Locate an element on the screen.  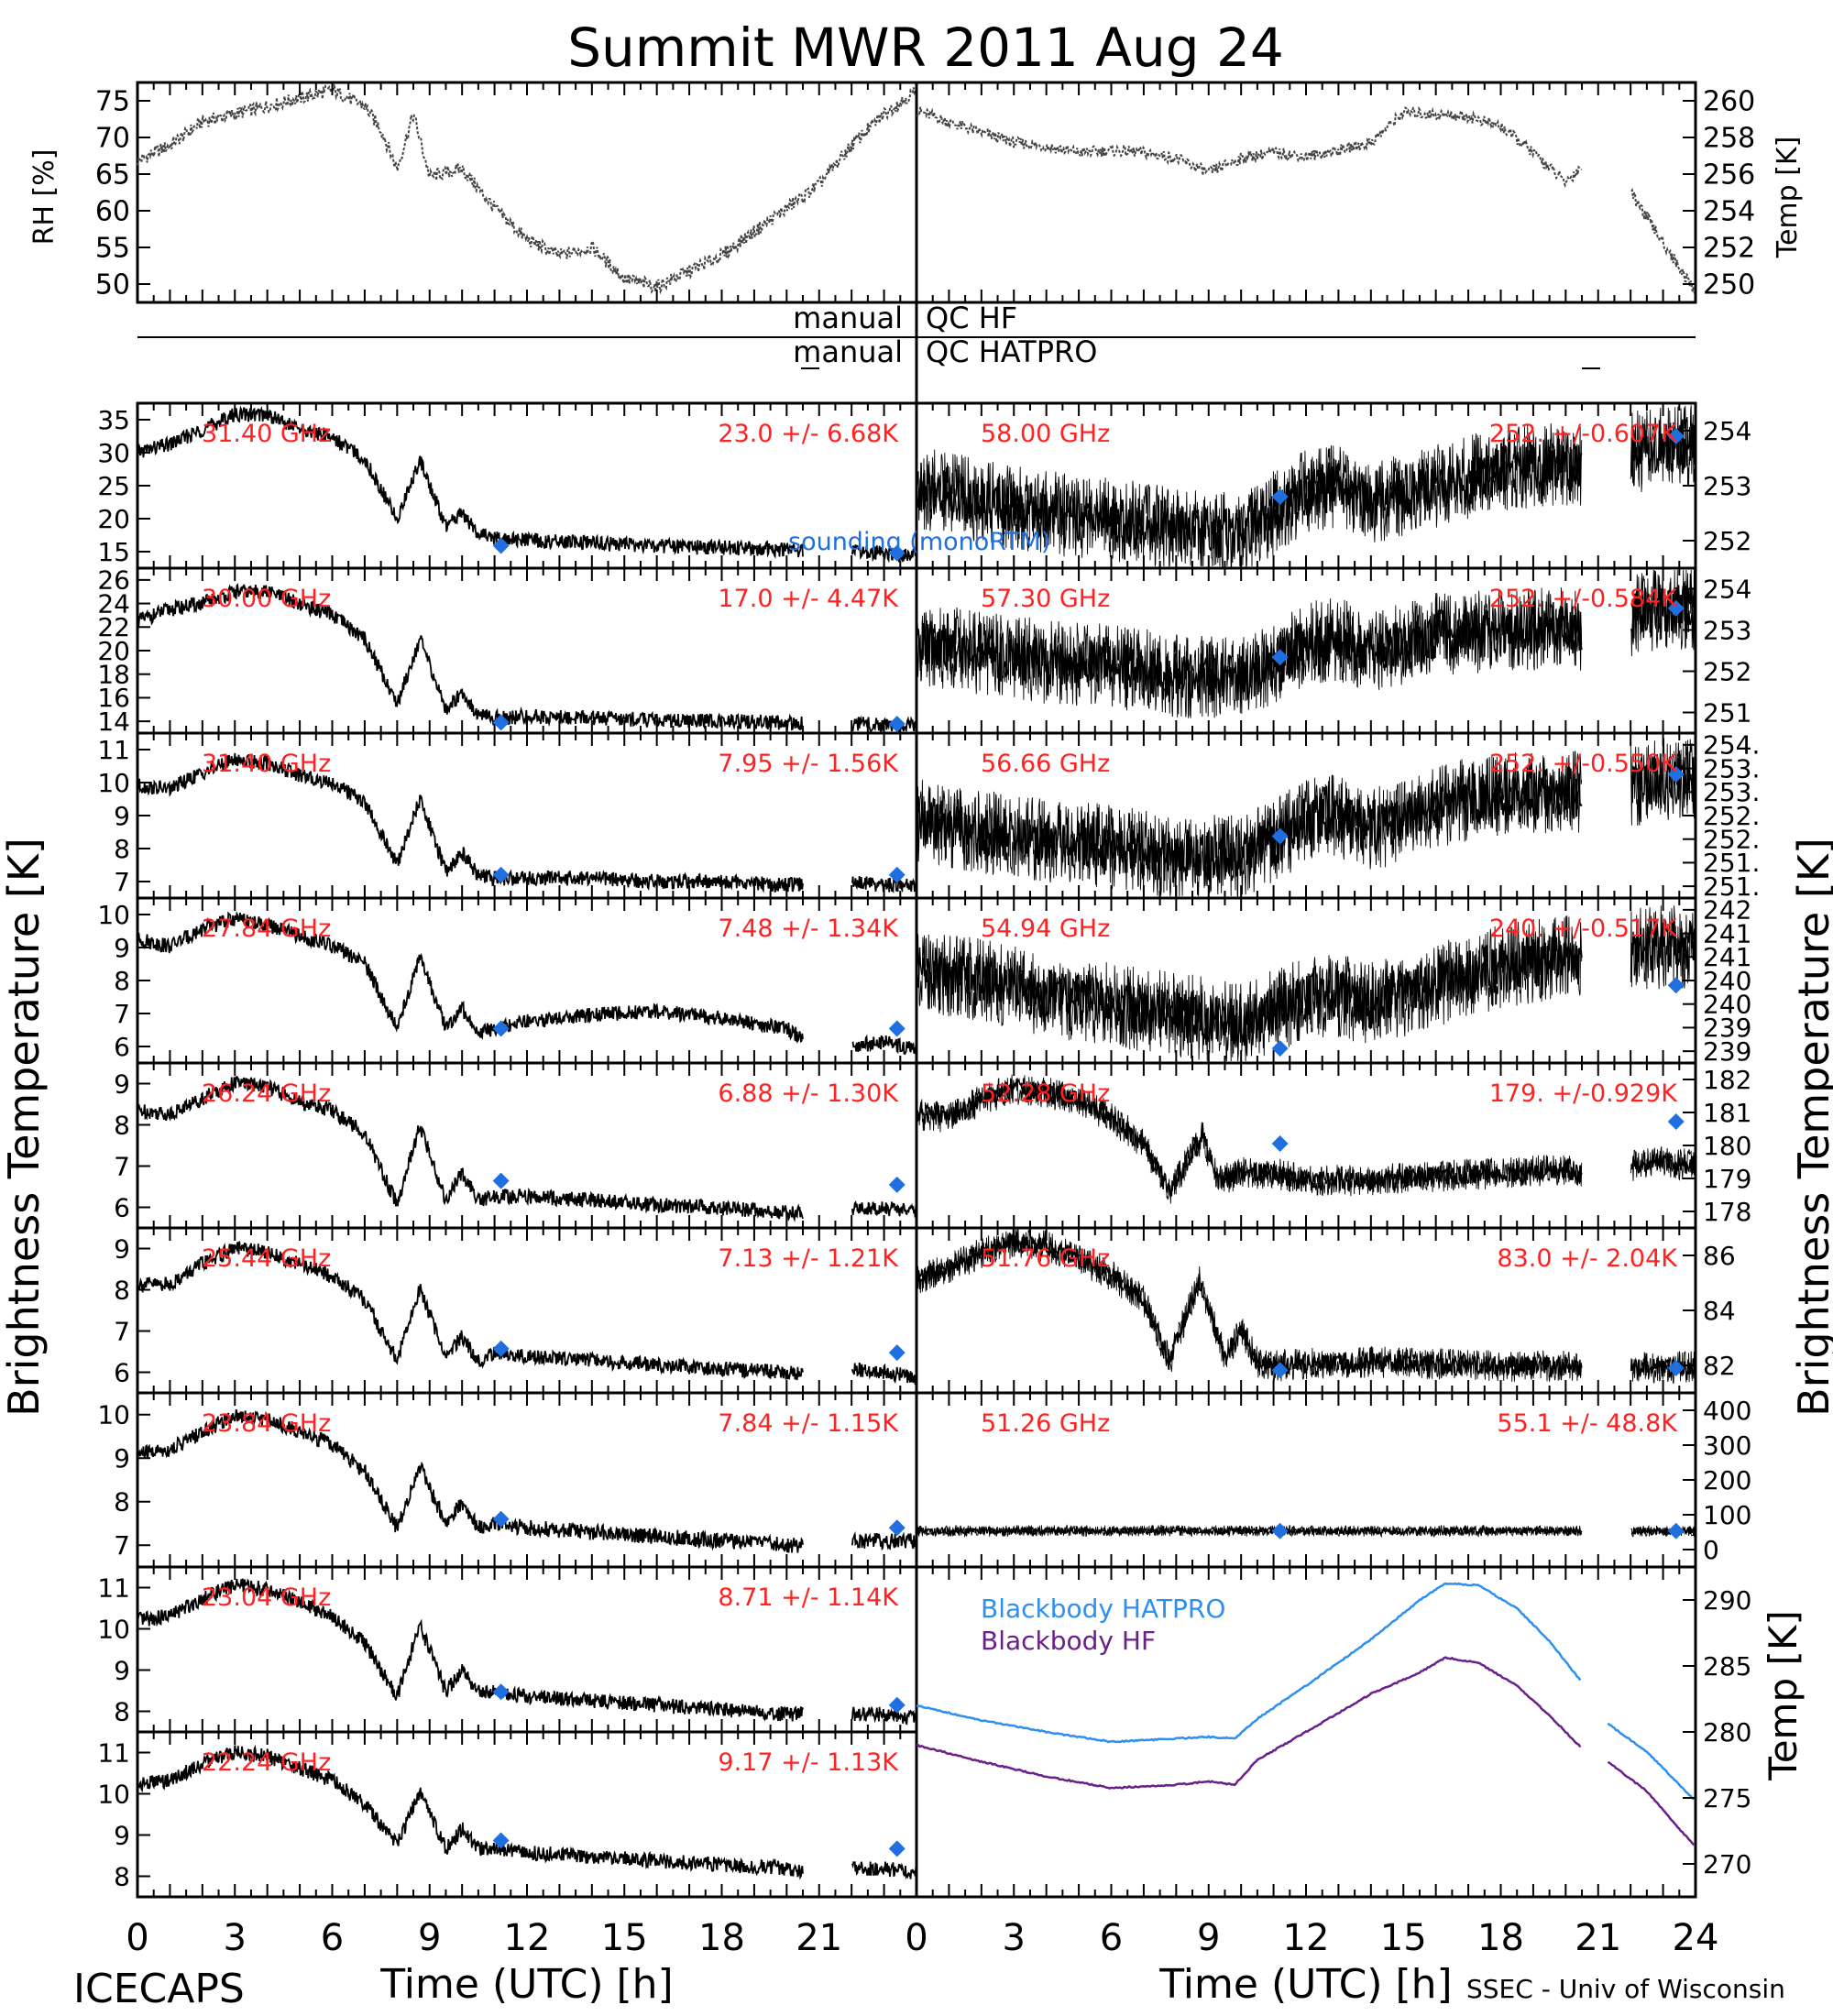
y-tick-label: 25 is located at coordinates (113, 486).